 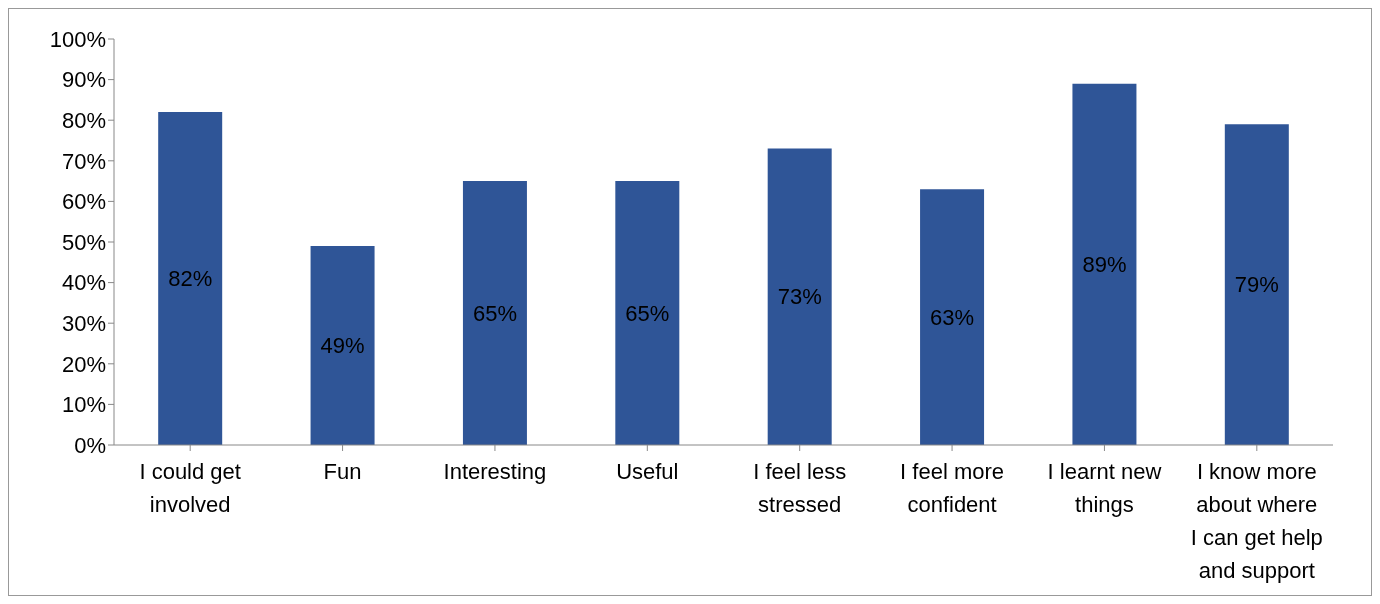 What do you see at coordinates (342, 471) in the screenshot?
I see `x-tick-label: Fun` at bounding box center [342, 471].